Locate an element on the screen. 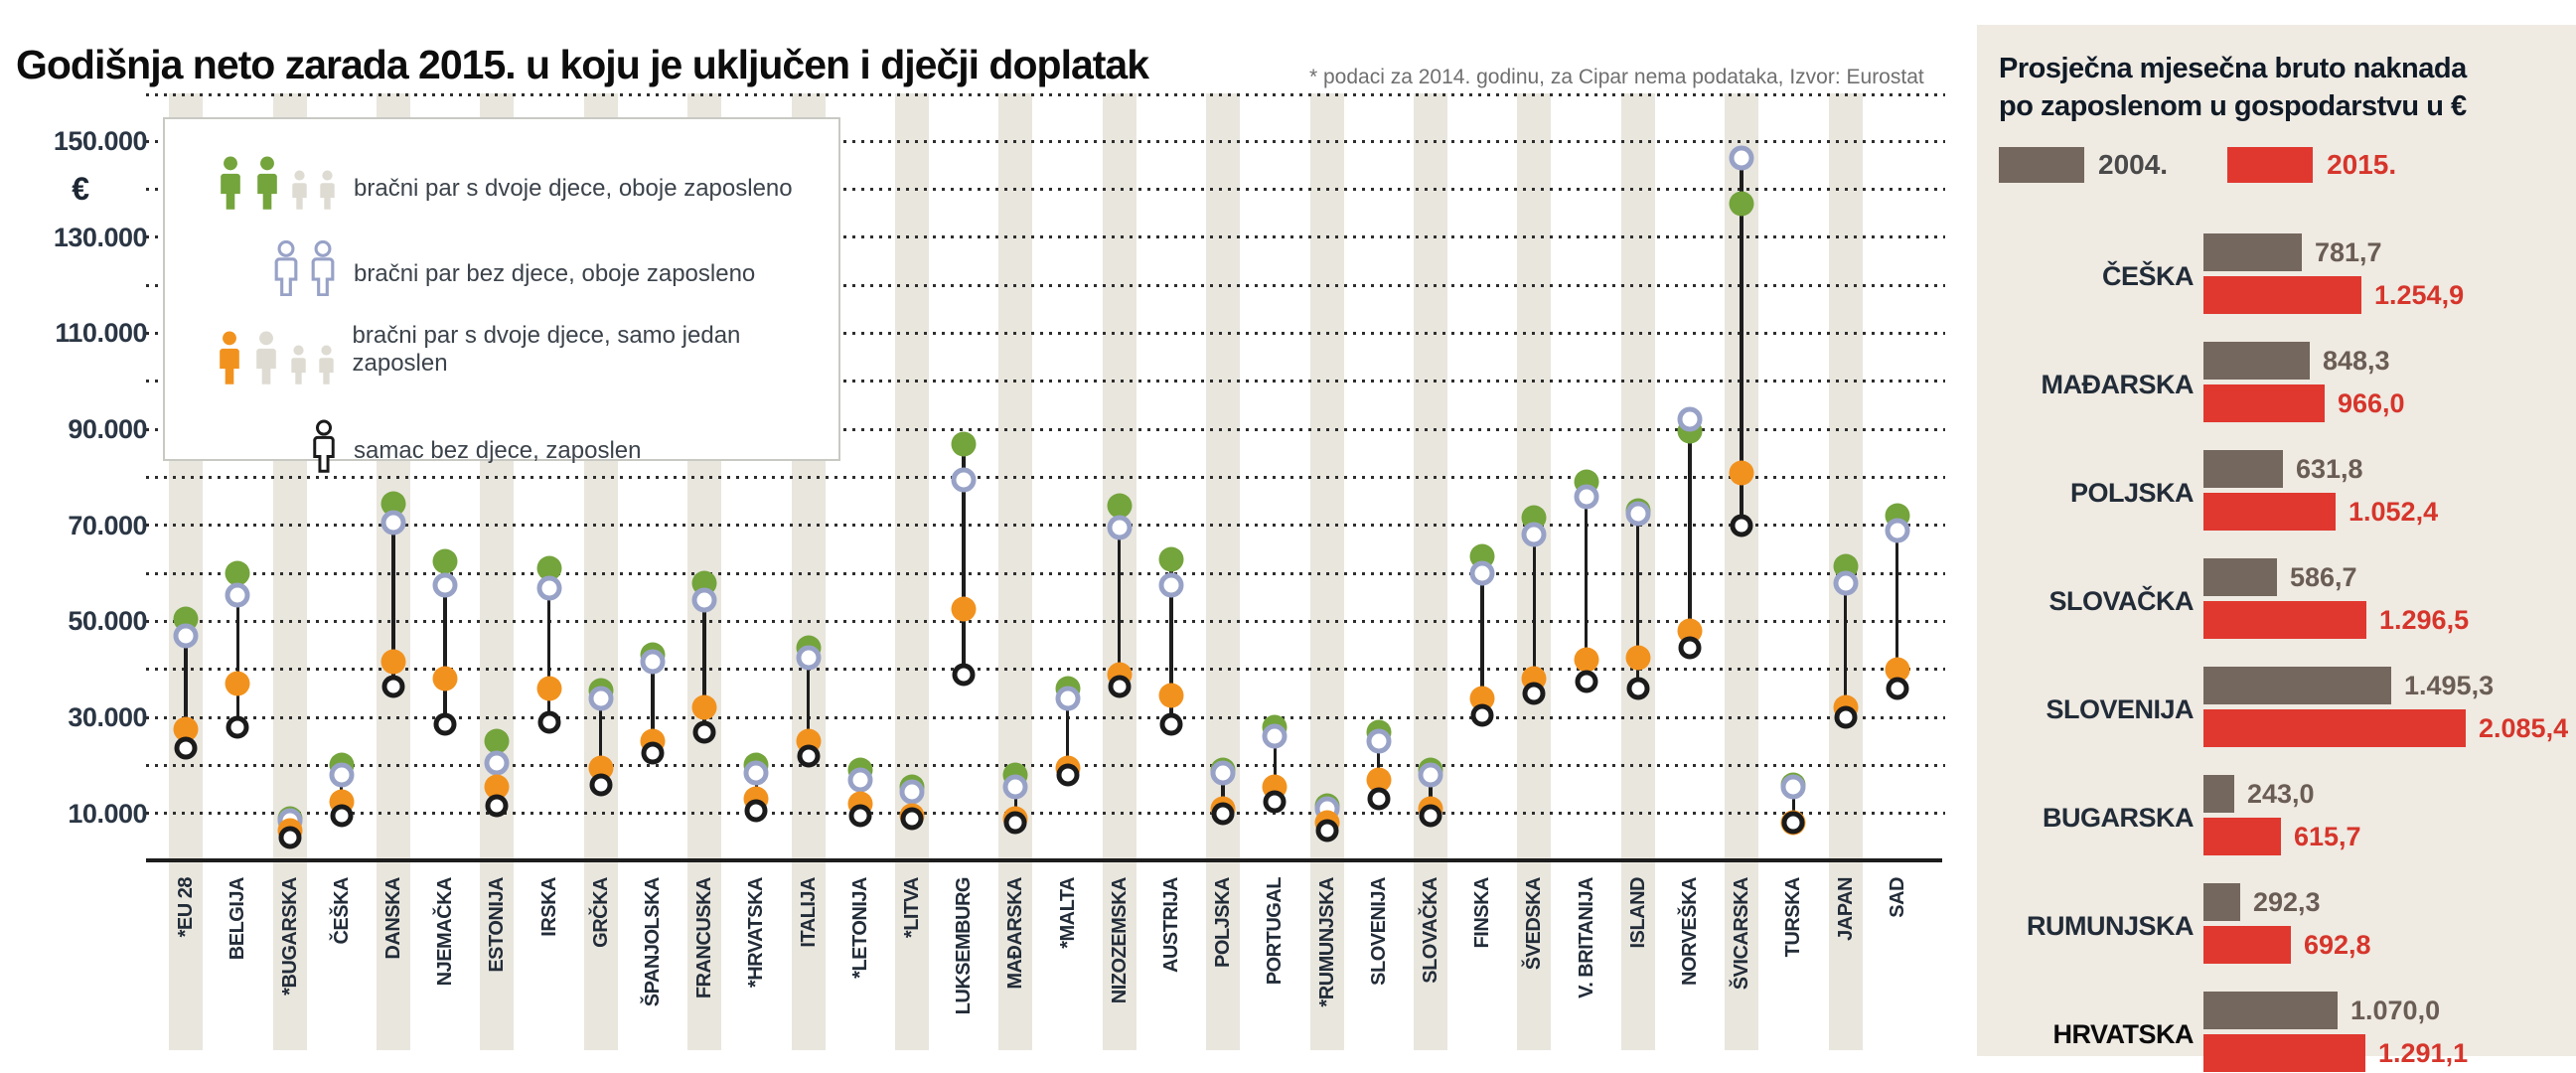 The image size is (2576, 1073). bar-line-2004: 586,7 is located at coordinates (2389, 577).